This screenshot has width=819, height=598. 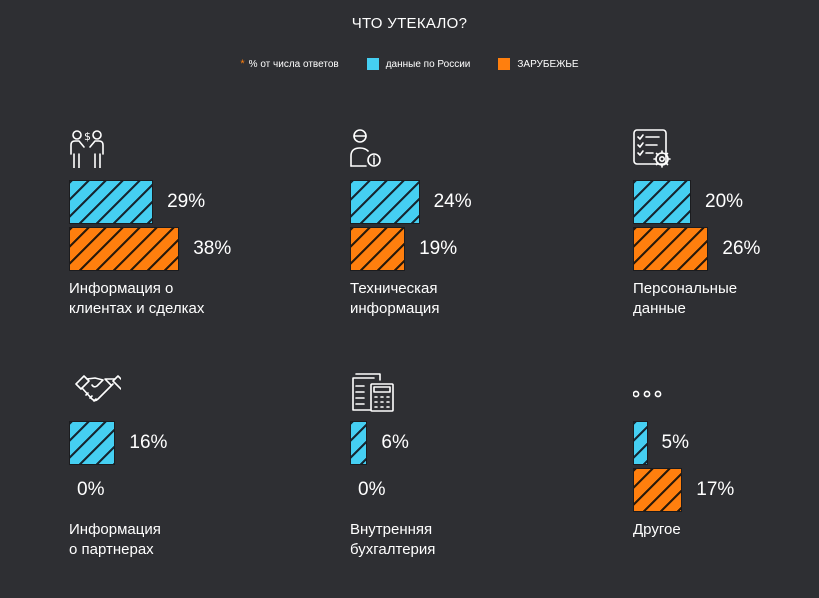 What do you see at coordinates (741, 248) in the screenshot?
I see `value-label-foreign: 26%` at bounding box center [741, 248].